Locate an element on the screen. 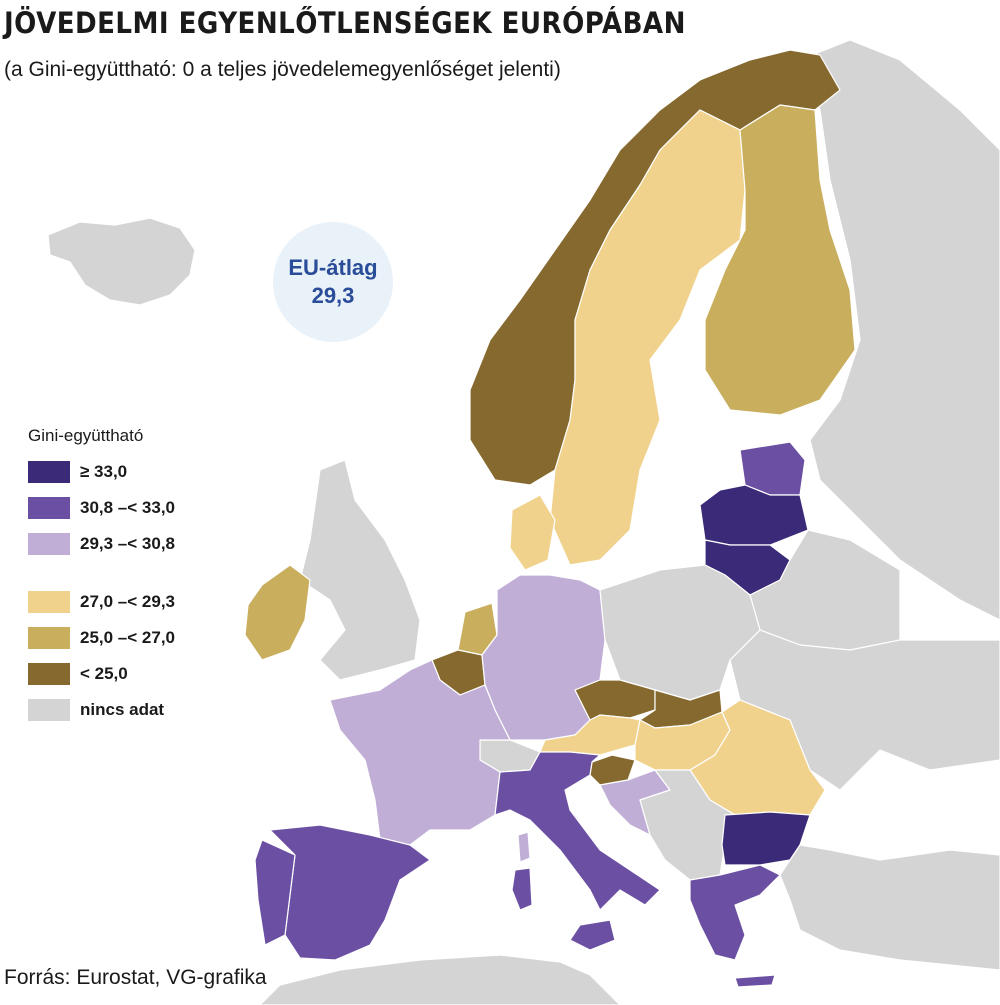 The image size is (1000, 1005). legend-label: ≥ 33,0 is located at coordinates (104, 471).